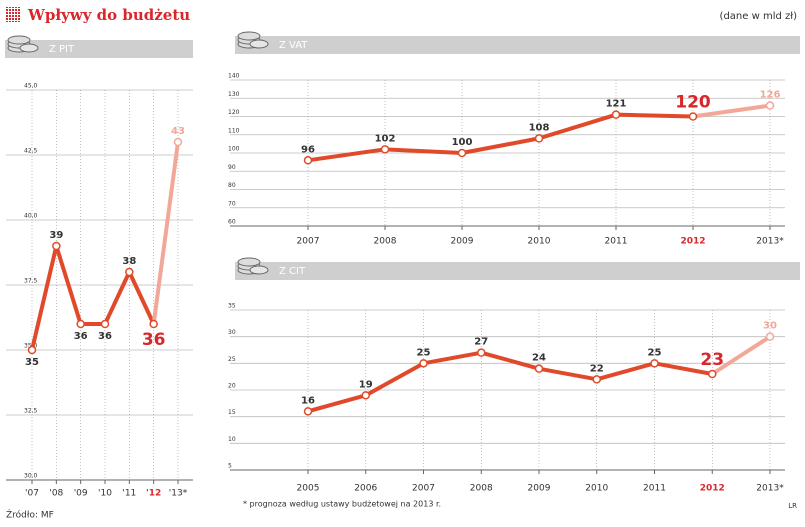 Image resolution: width=805 pixels, height=527 pixels. Describe the element at coordinates (232, 306) in the screenshot. I see `y-tick-label: 35` at that location.